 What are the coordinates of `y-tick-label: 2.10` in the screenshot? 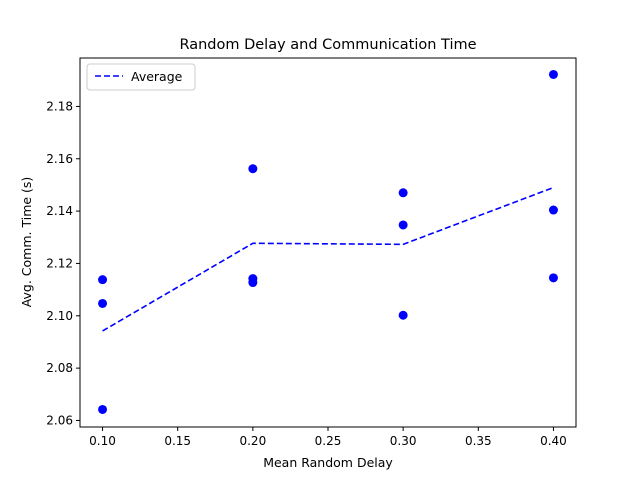 It's located at (59, 316).